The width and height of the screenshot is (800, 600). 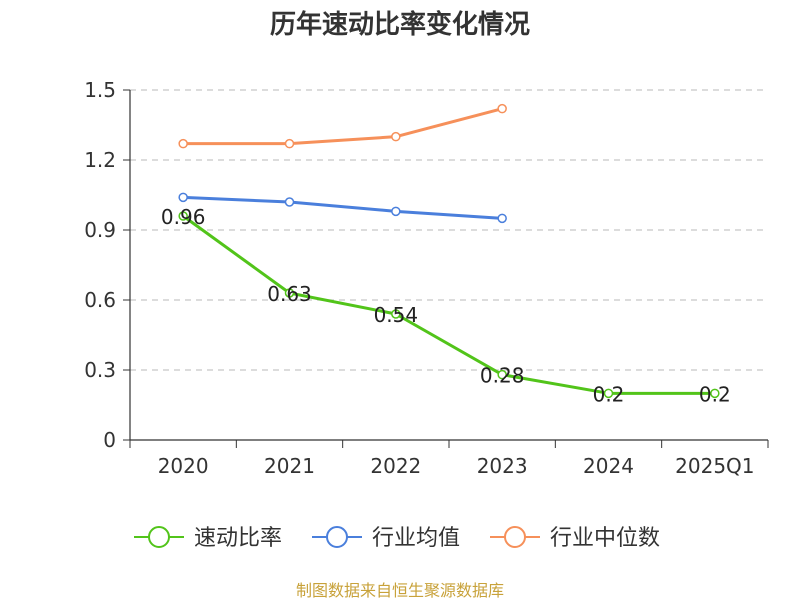 I want to click on y-tick-label: 0.6, so click(x=100, y=300).